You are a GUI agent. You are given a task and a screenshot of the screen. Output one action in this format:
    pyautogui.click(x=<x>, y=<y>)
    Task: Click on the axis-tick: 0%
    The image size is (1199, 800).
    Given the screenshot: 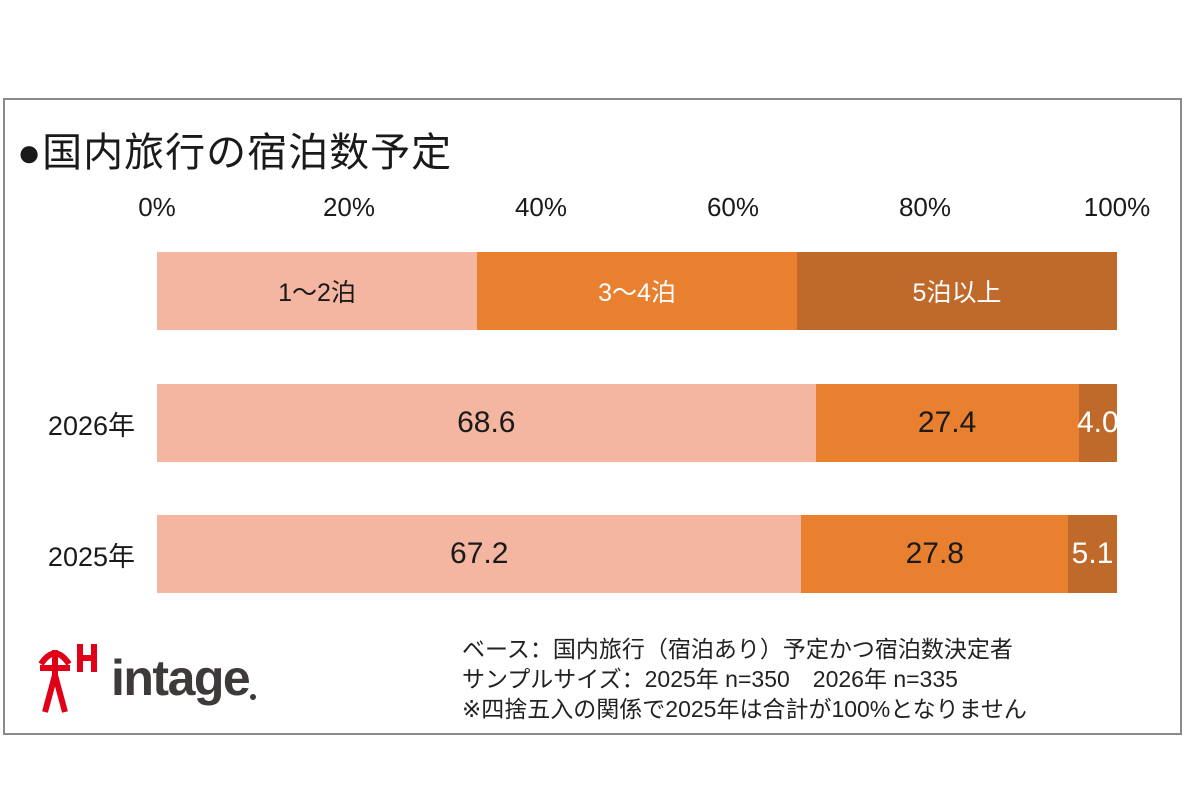 What is the action you would take?
    pyautogui.click(x=157, y=207)
    